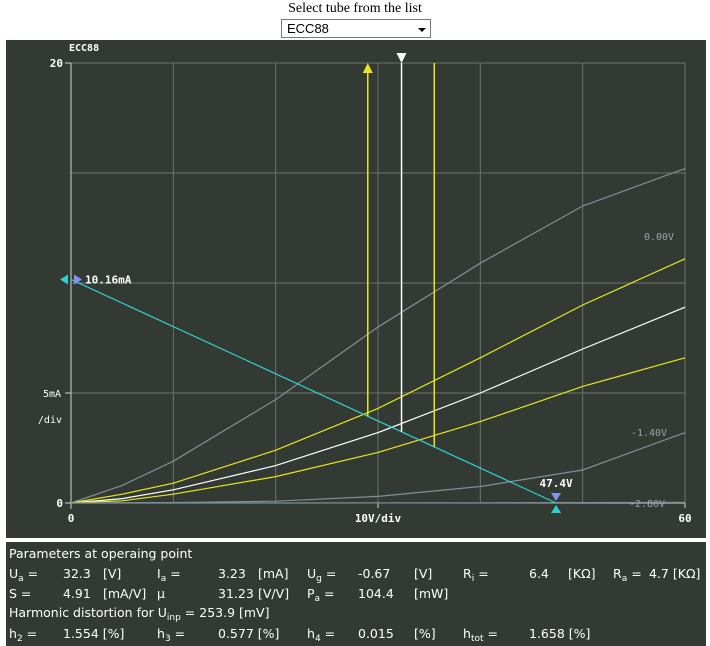 Image resolution: width=710 pixels, height=646 pixels. What do you see at coordinates (308, 28) in the screenshot?
I see `selected-tube-value: ECC88` at bounding box center [308, 28].